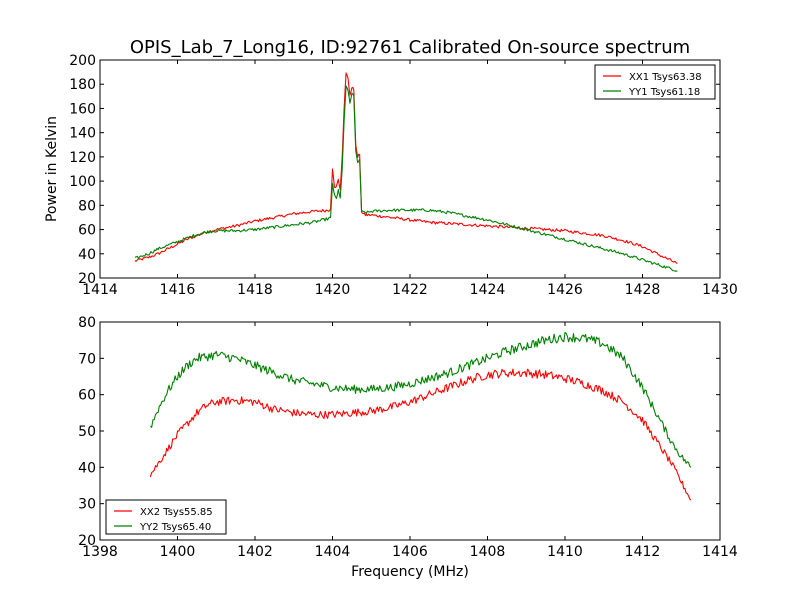 This screenshot has width=800, height=600. Describe the element at coordinates (100, 552) in the screenshot. I see `x-tick-label: 1398` at that location.